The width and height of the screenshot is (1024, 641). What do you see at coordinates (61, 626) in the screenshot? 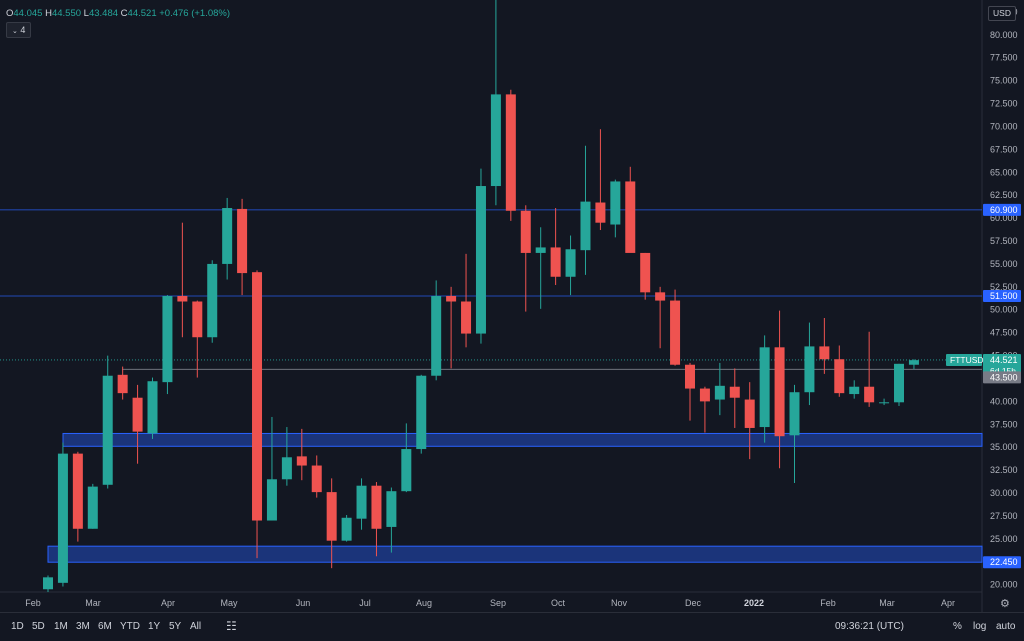
I see `range-1m: 1M` at bounding box center [61, 626].